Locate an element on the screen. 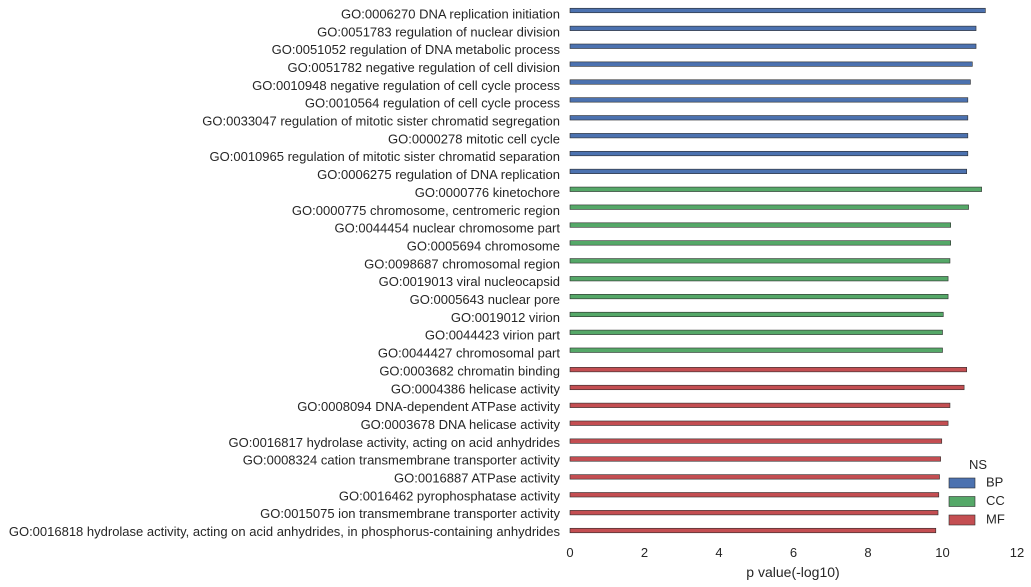 The height and width of the screenshot is (587, 1031). category-label: GO:0016887 ATPase activity is located at coordinates (477, 478).